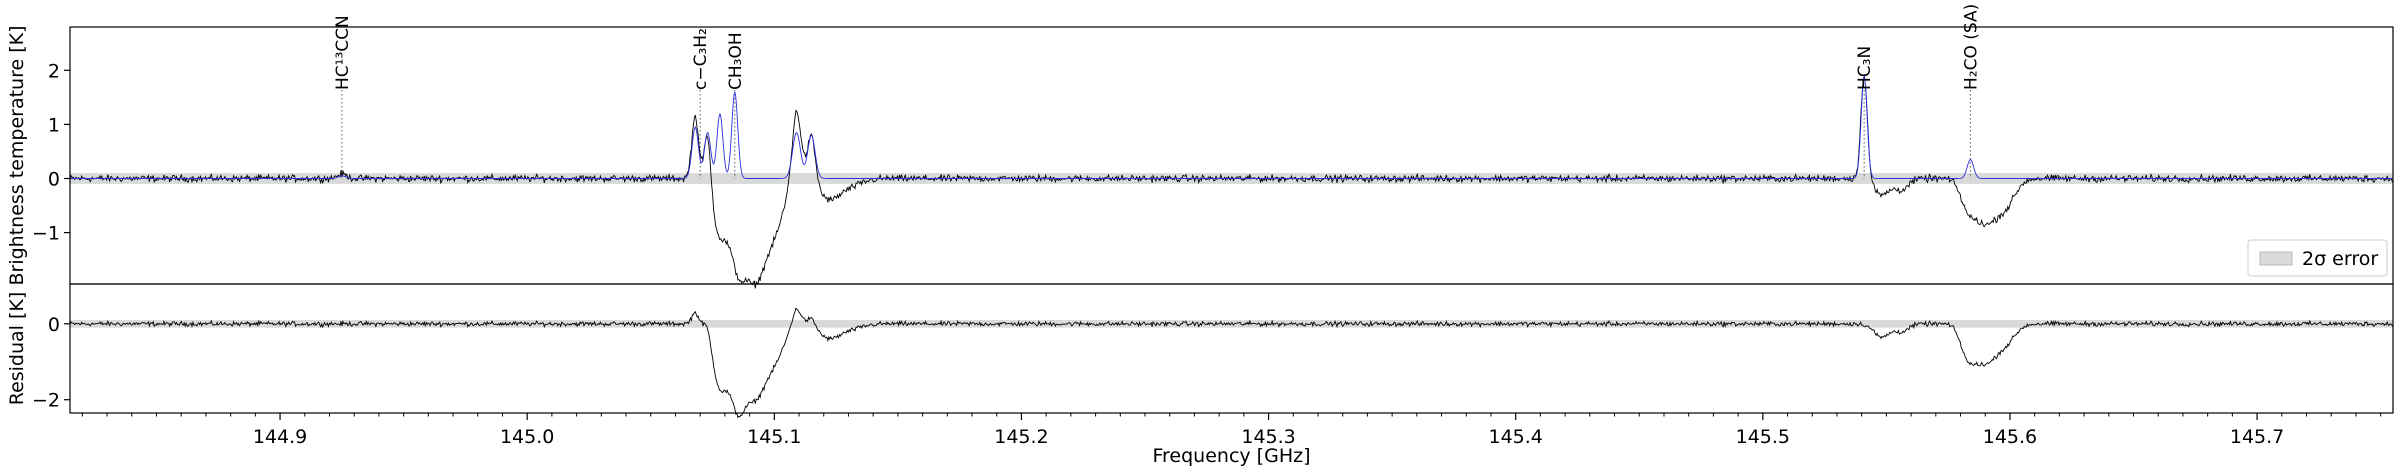 The height and width of the screenshot is (473, 2404). Describe the element at coordinates (51, 363) in the screenshot. I see `residual-y-ticks-layer: −2 0` at that location.